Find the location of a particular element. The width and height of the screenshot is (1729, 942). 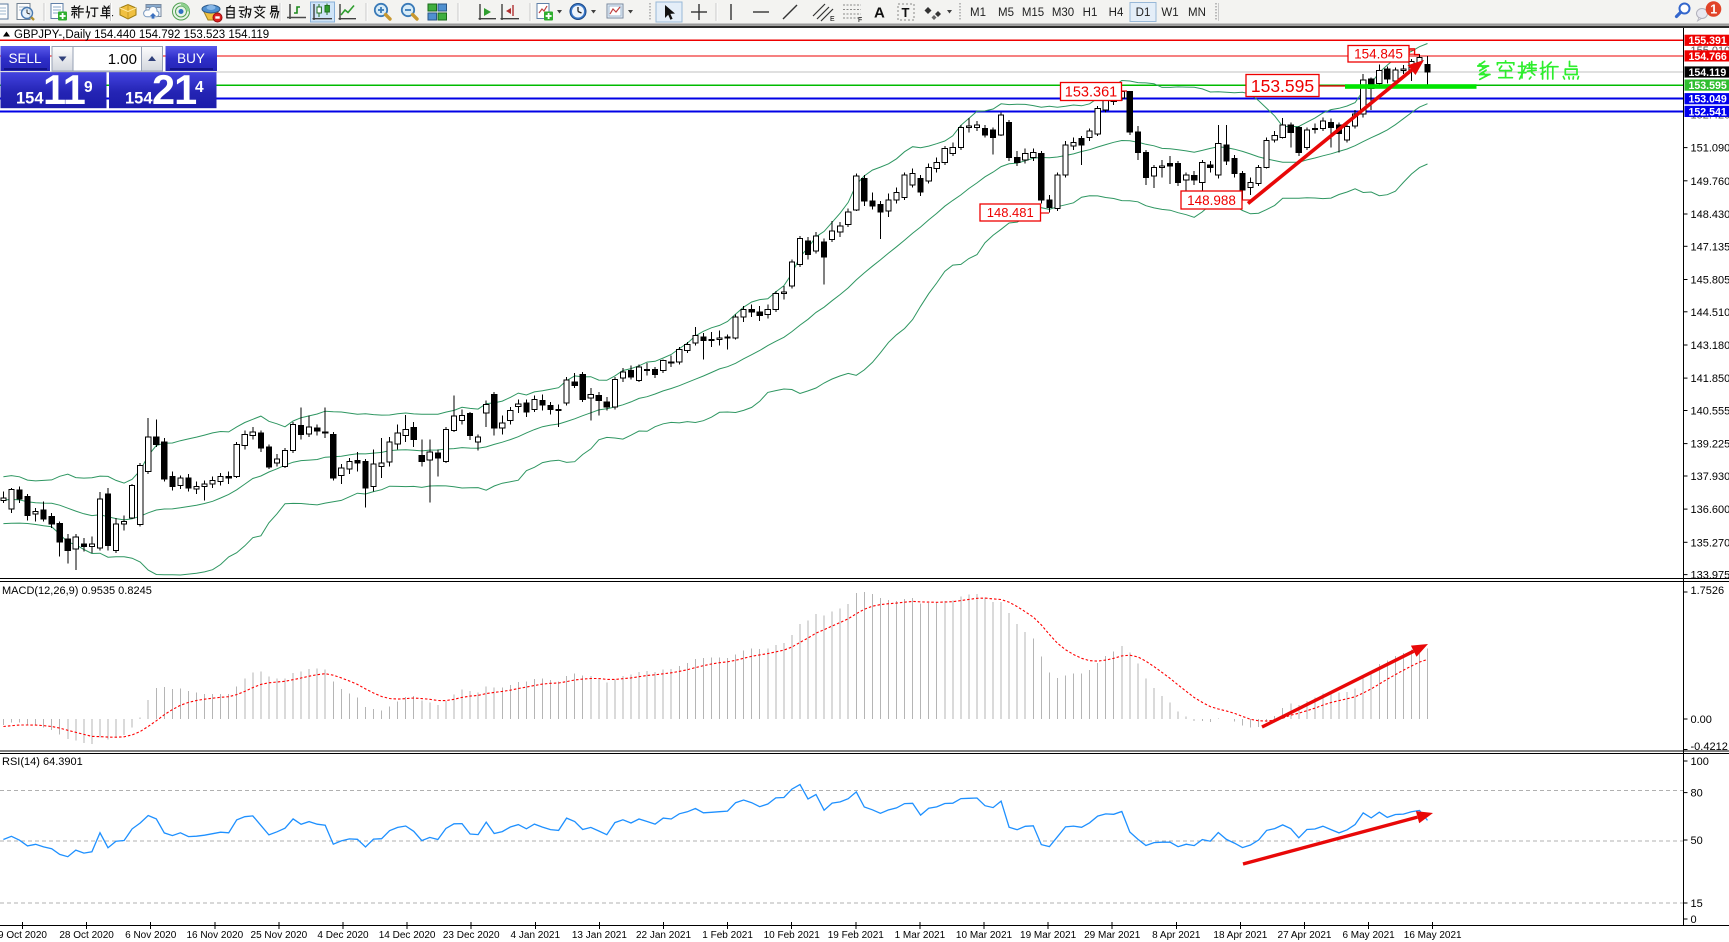

svg-text: 133.975 is located at coordinates (1710, 576).